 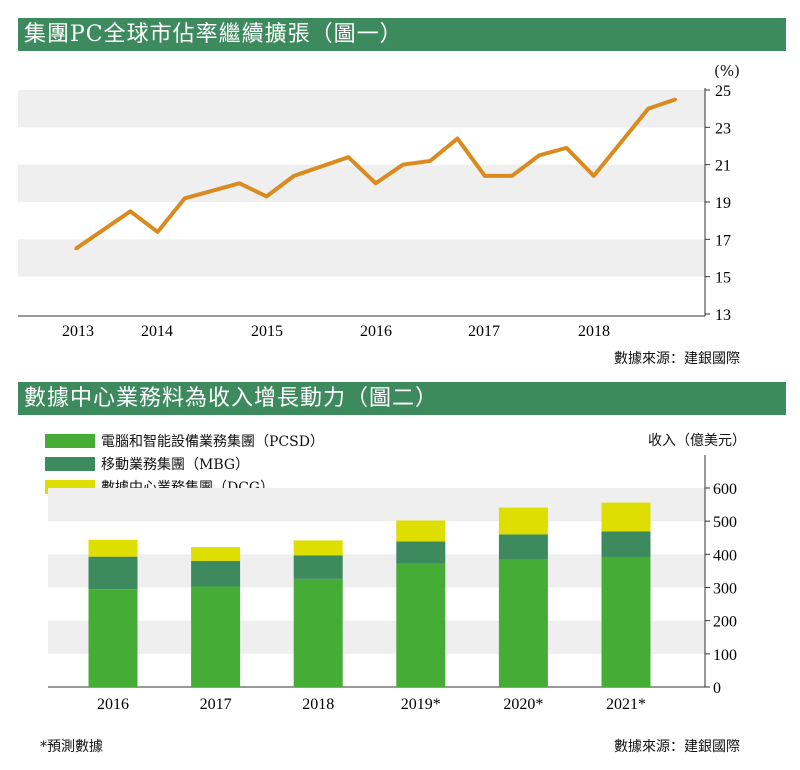 What do you see at coordinates (267, 331) in the screenshot?
I see `x-tick-label: 2015` at bounding box center [267, 331].